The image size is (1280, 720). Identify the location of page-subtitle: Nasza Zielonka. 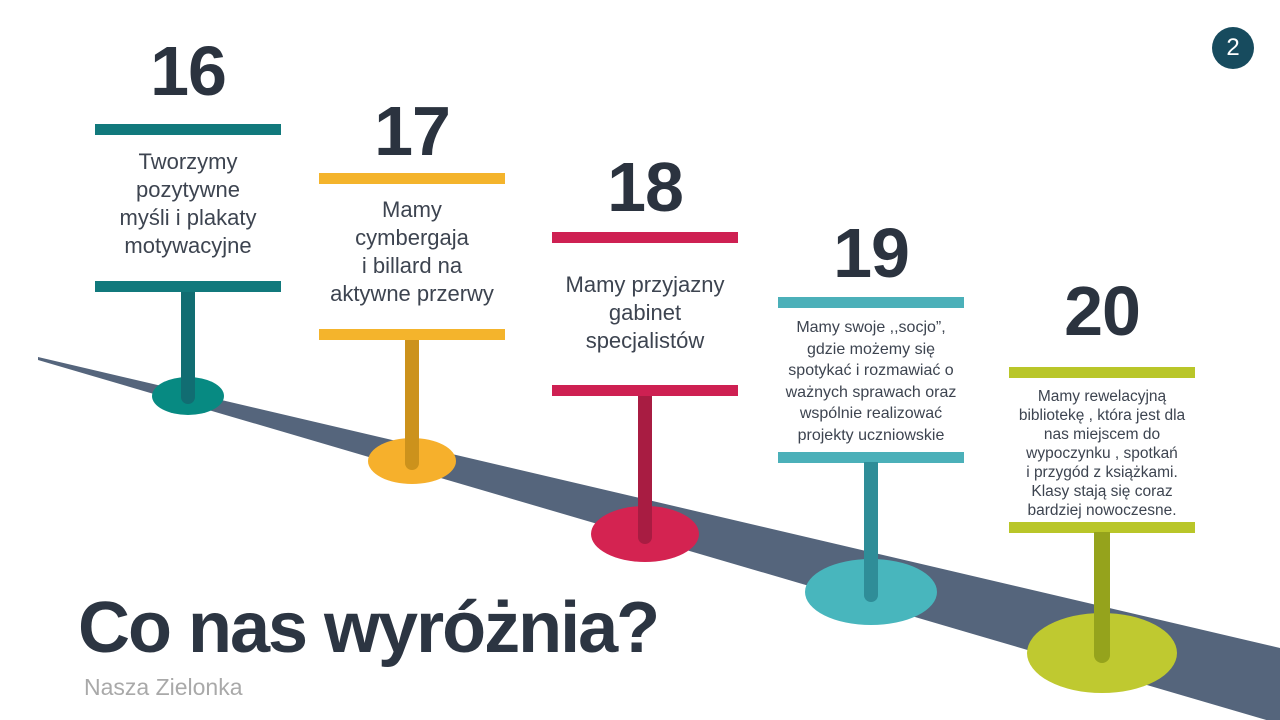
(163, 687).